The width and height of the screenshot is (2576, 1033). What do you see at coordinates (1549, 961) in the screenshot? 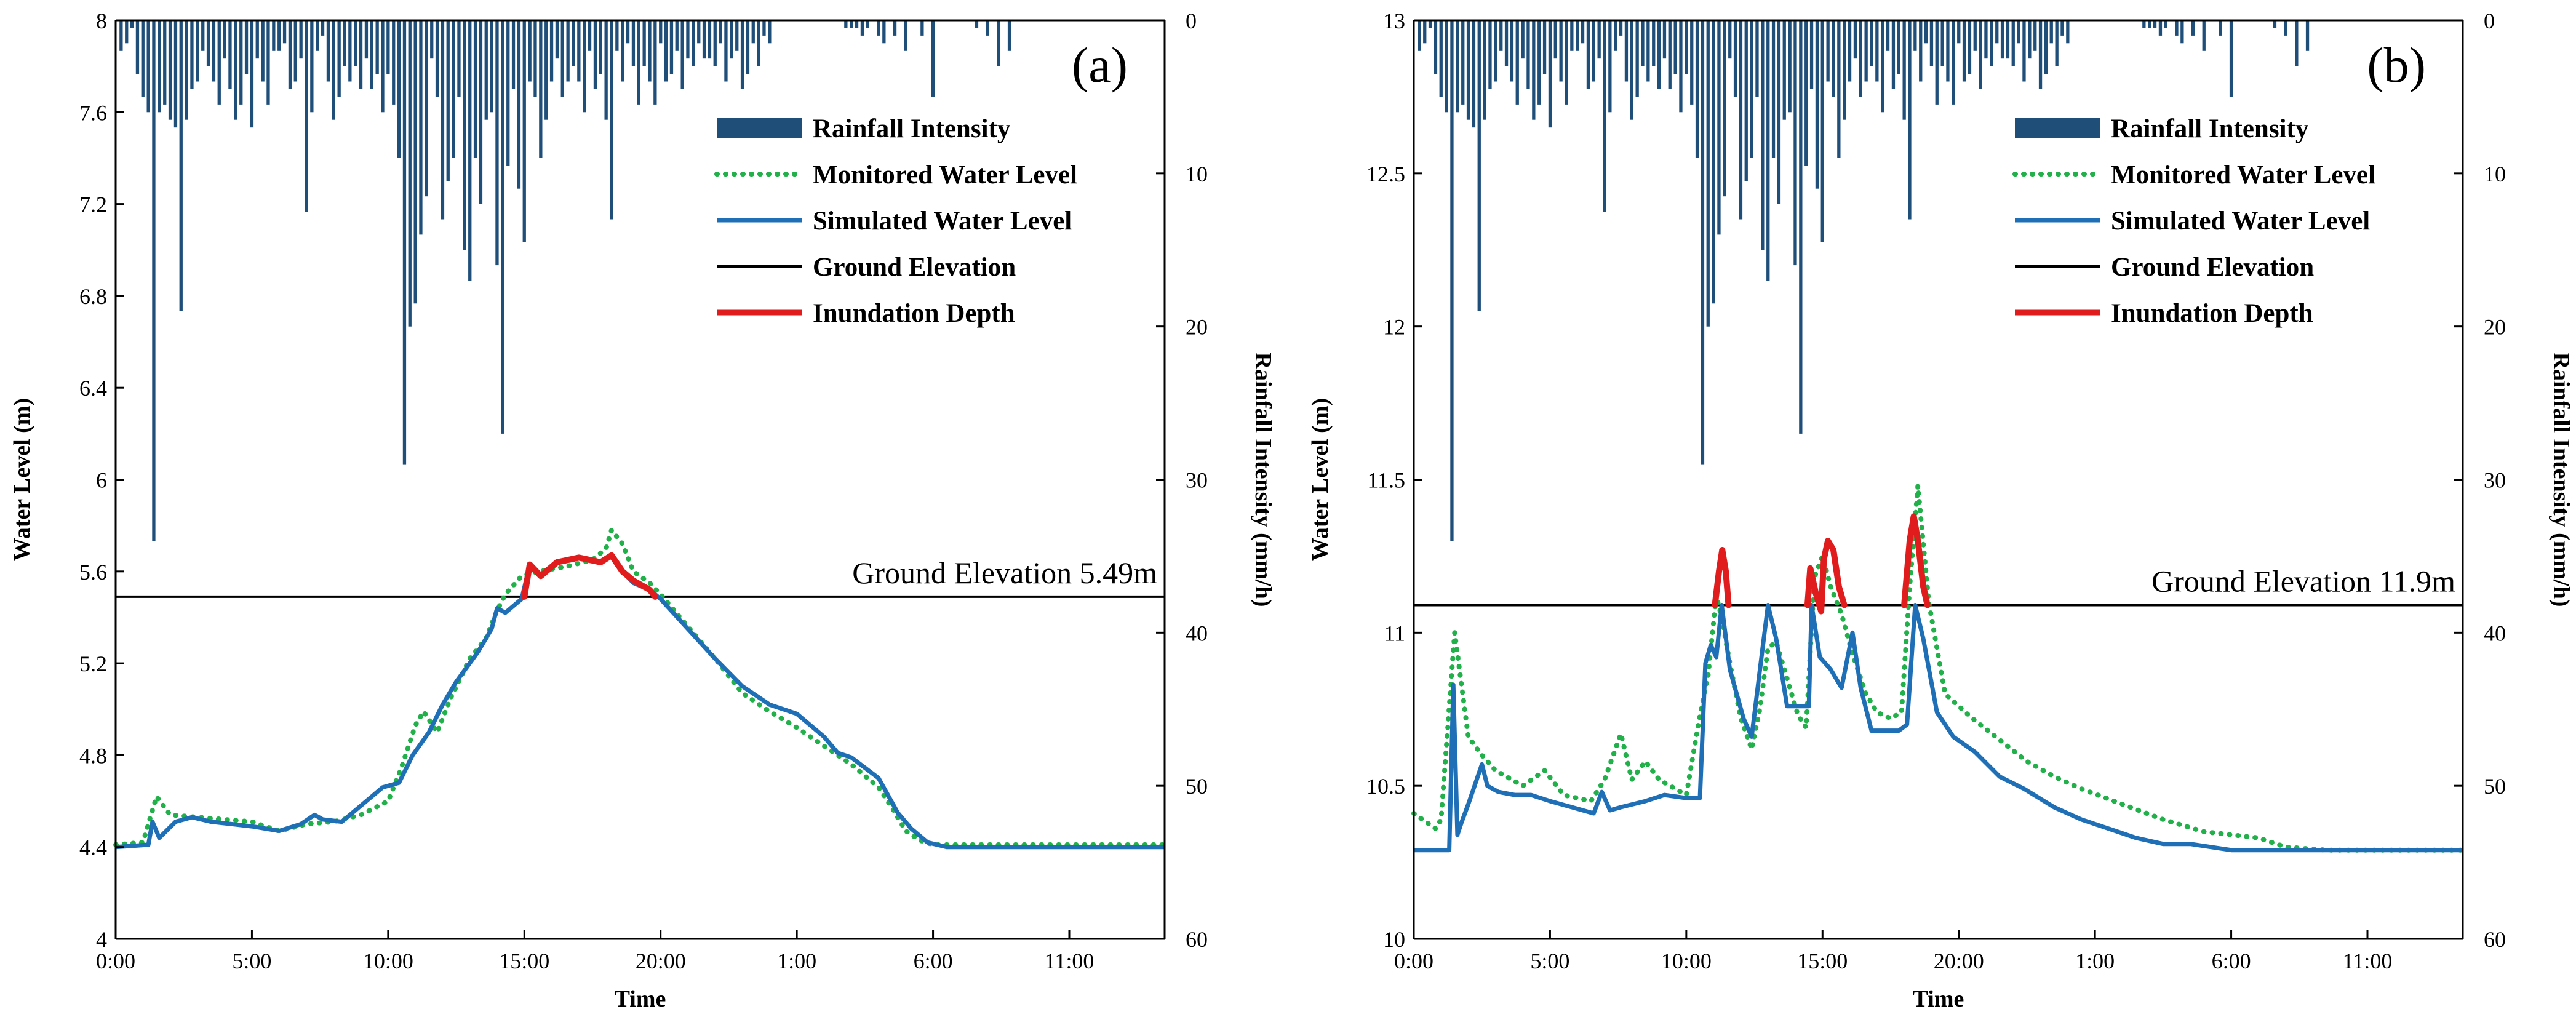
I see `x-tick-label: 5:00` at bounding box center [1549, 961].